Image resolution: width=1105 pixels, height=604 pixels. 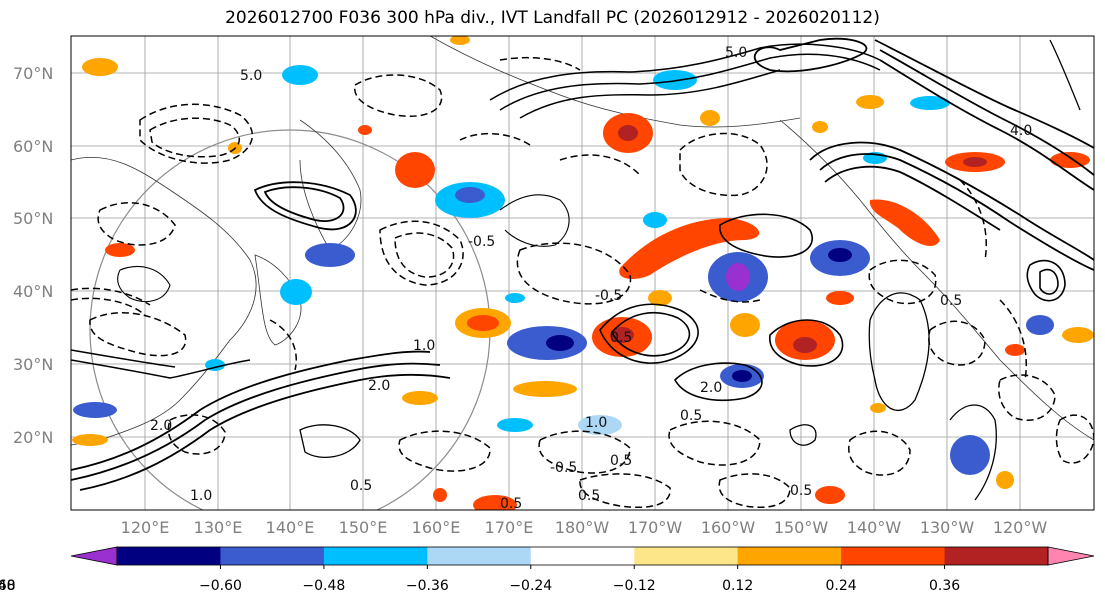 I want to click on colorbar-frame, so click(x=582, y=556).